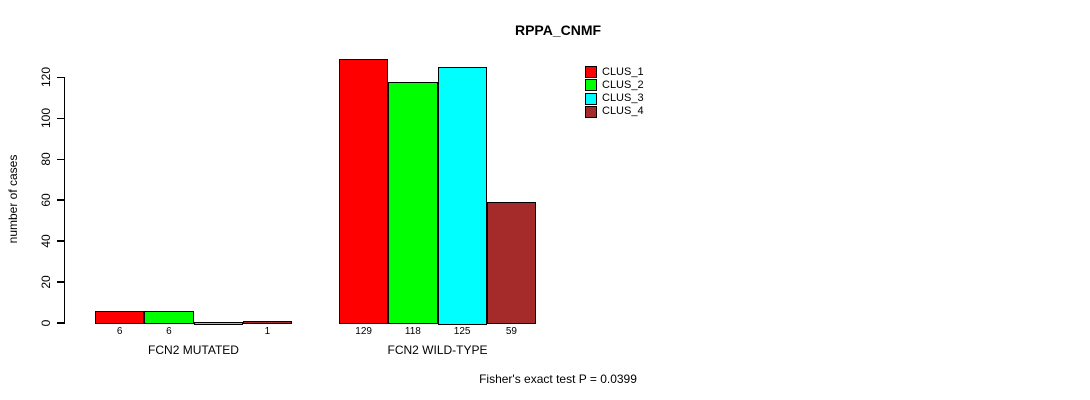 The image size is (1090, 400). What do you see at coordinates (267, 322) in the screenshot?
I see `bar-clus_4-group1` at bounding box center [267, 322].